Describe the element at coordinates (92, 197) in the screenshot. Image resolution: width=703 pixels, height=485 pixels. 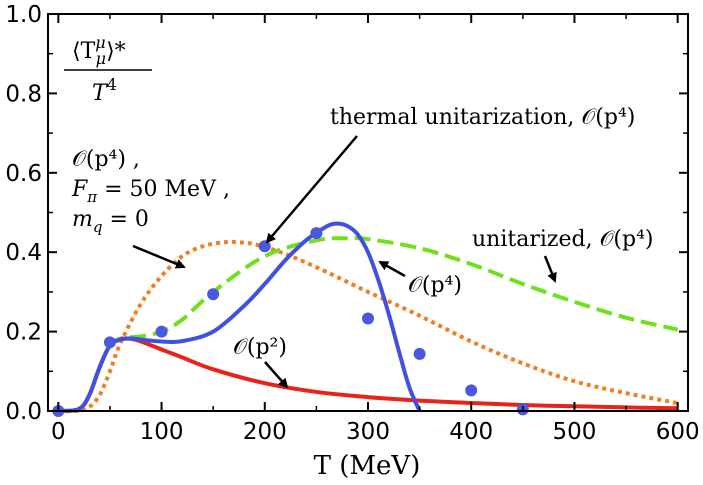
I see `annotation-params-f-sub: π` at that location.